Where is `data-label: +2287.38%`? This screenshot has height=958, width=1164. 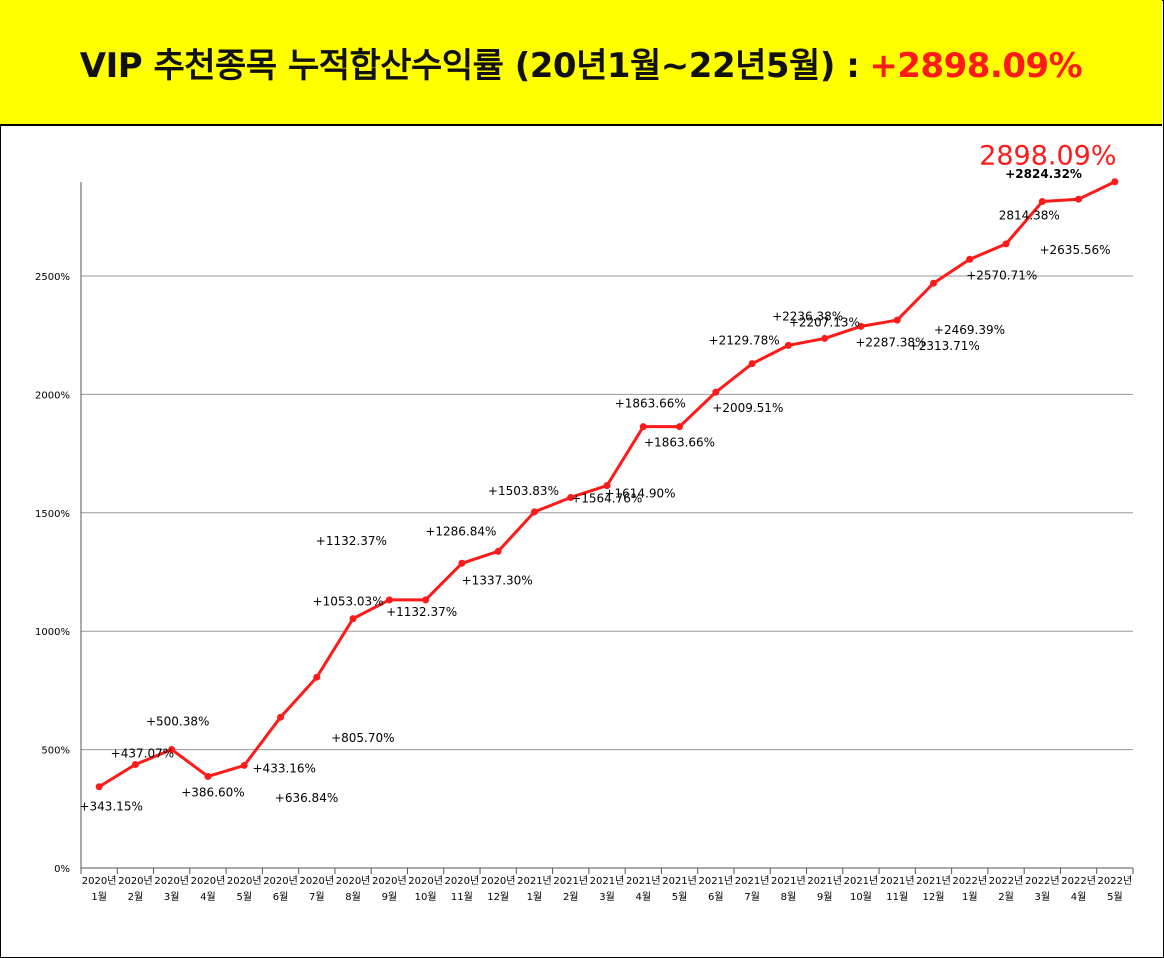 data-label: +2287.38% is located at coordinates (890, 342).